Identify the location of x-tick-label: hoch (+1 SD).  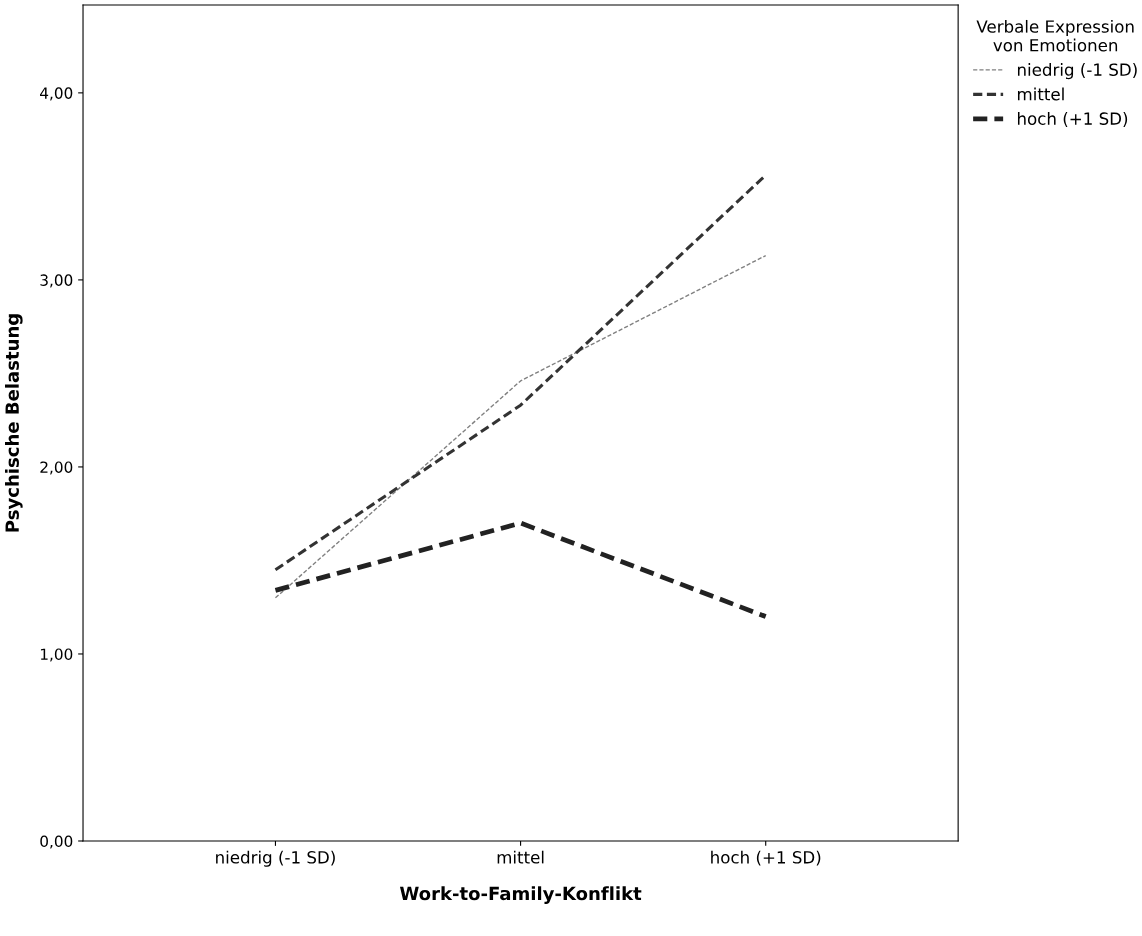
(766, 858).